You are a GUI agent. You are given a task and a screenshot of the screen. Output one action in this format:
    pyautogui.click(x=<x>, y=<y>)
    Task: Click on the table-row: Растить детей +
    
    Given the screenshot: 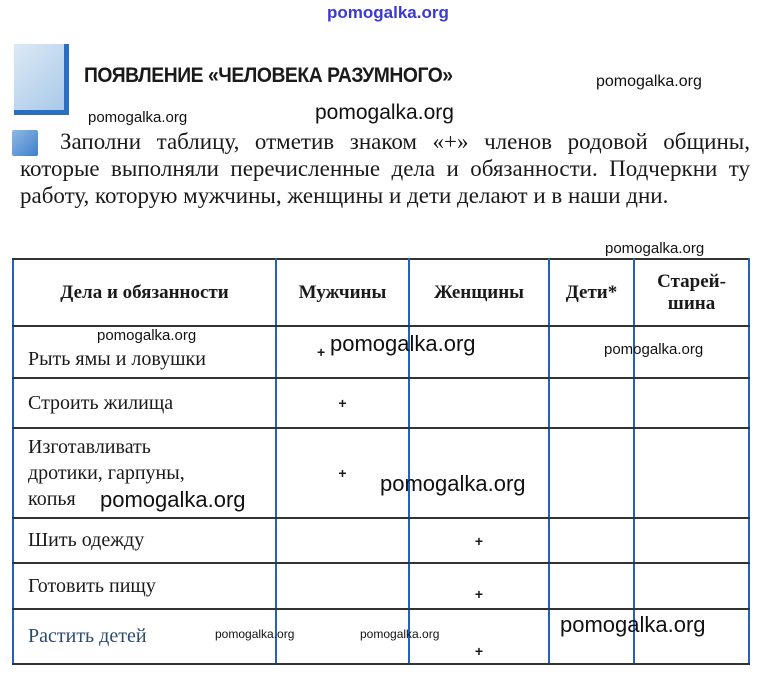 What is the action you would take?
    pyautogui.click(x=381, y=636)
    